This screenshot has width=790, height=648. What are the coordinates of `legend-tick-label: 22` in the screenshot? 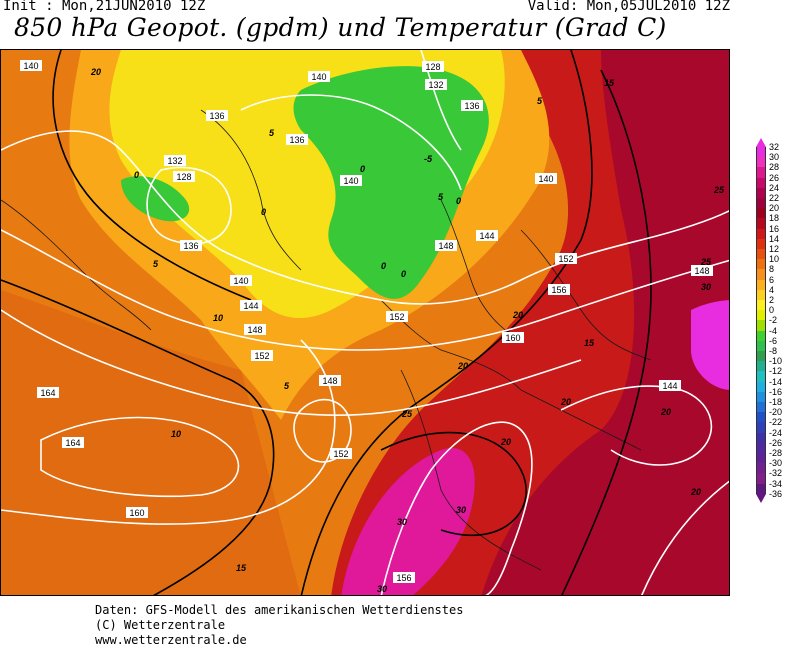 It's located at (774, 198).